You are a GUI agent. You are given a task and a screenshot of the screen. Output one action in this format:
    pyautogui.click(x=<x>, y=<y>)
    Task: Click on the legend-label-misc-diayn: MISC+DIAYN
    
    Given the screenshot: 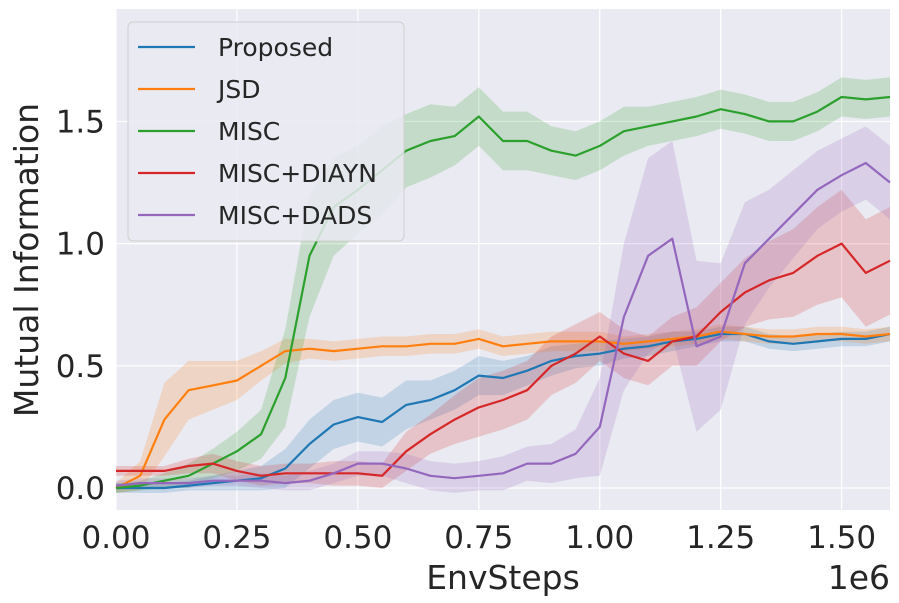 What is the action you would take?
    pyautogui.click(x=297, y=173)
    